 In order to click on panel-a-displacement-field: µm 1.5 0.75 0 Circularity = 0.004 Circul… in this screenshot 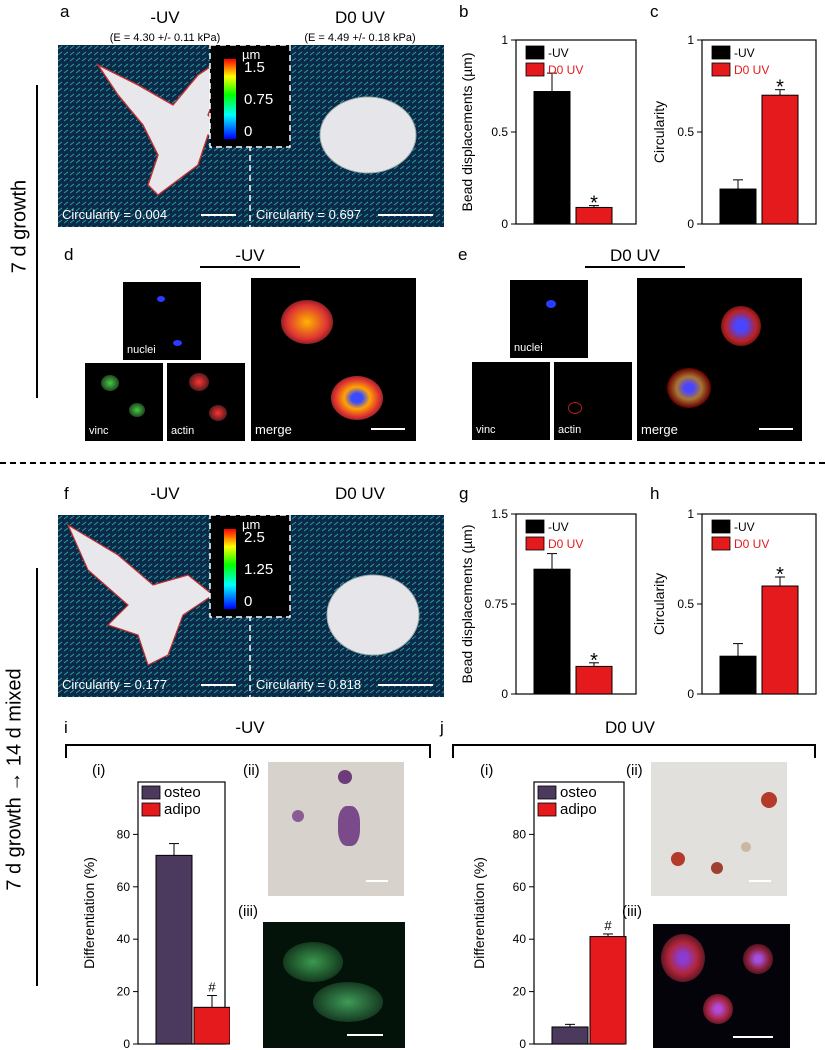, I will do `click(251, 136)`.